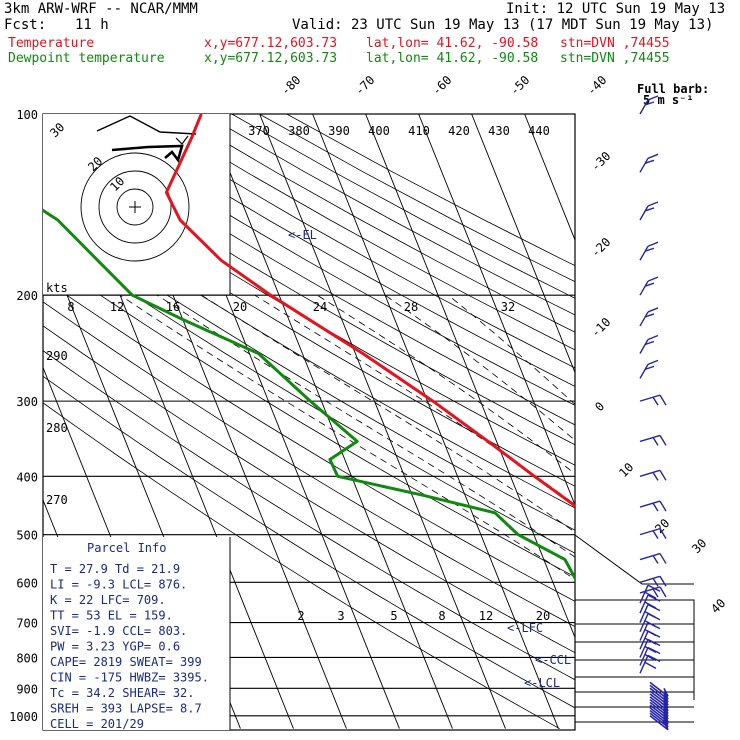 Image resolution: width=740 pixels, height=740 pixels. What do you see at coordinates (340, 616) in the screenshot?
I see `mixing-ratio-label: 3` at bounding box center [340, 616].